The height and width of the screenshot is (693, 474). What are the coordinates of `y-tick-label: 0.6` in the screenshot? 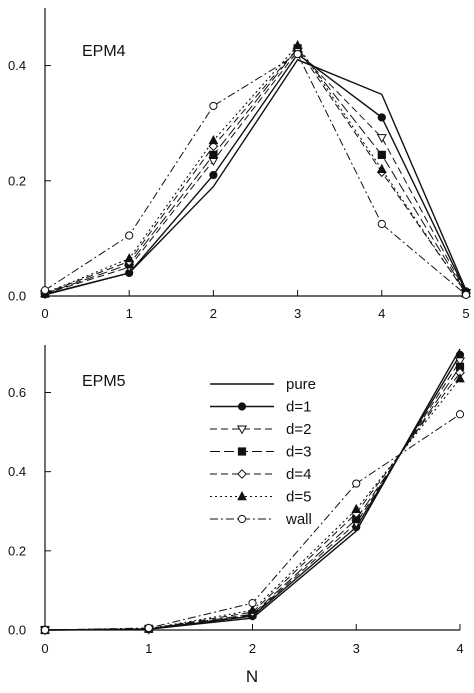 It's located at (17, 392).